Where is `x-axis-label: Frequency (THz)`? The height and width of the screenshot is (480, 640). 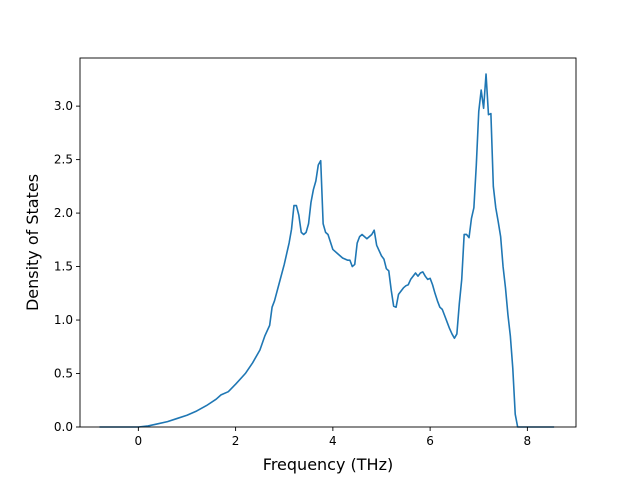 x-axis-label: Frequency (THz) is located at coordinates (328, 464).